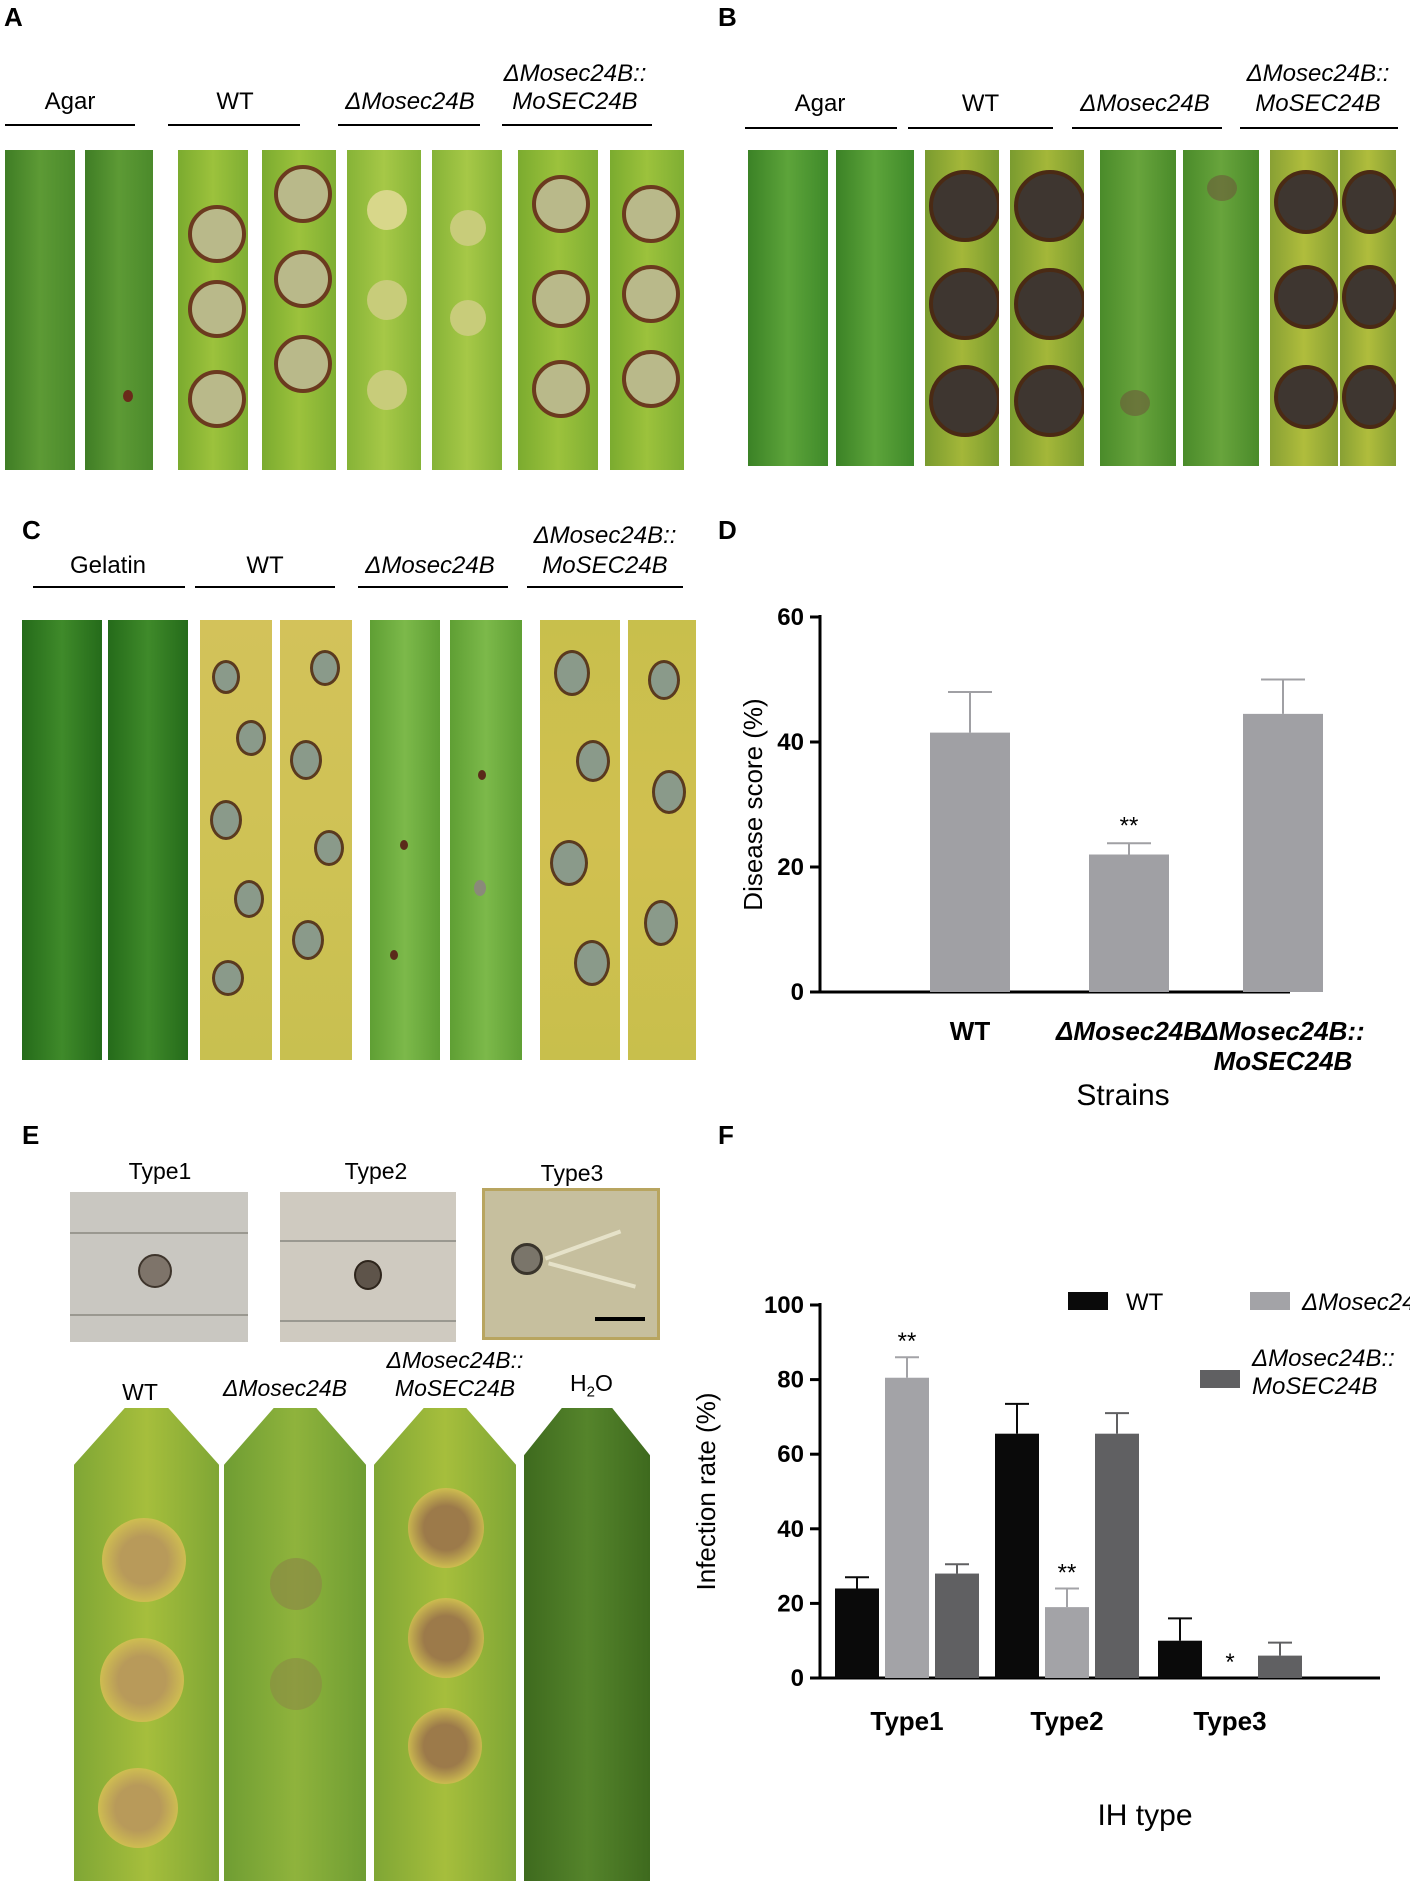 The height and width of the screenshot is (1881, 1417). Describe the element at coordinates (455, 1388) in the screenshot. I see `panel-e-leaf-label-comp-2: MoSEC24B` at that location.